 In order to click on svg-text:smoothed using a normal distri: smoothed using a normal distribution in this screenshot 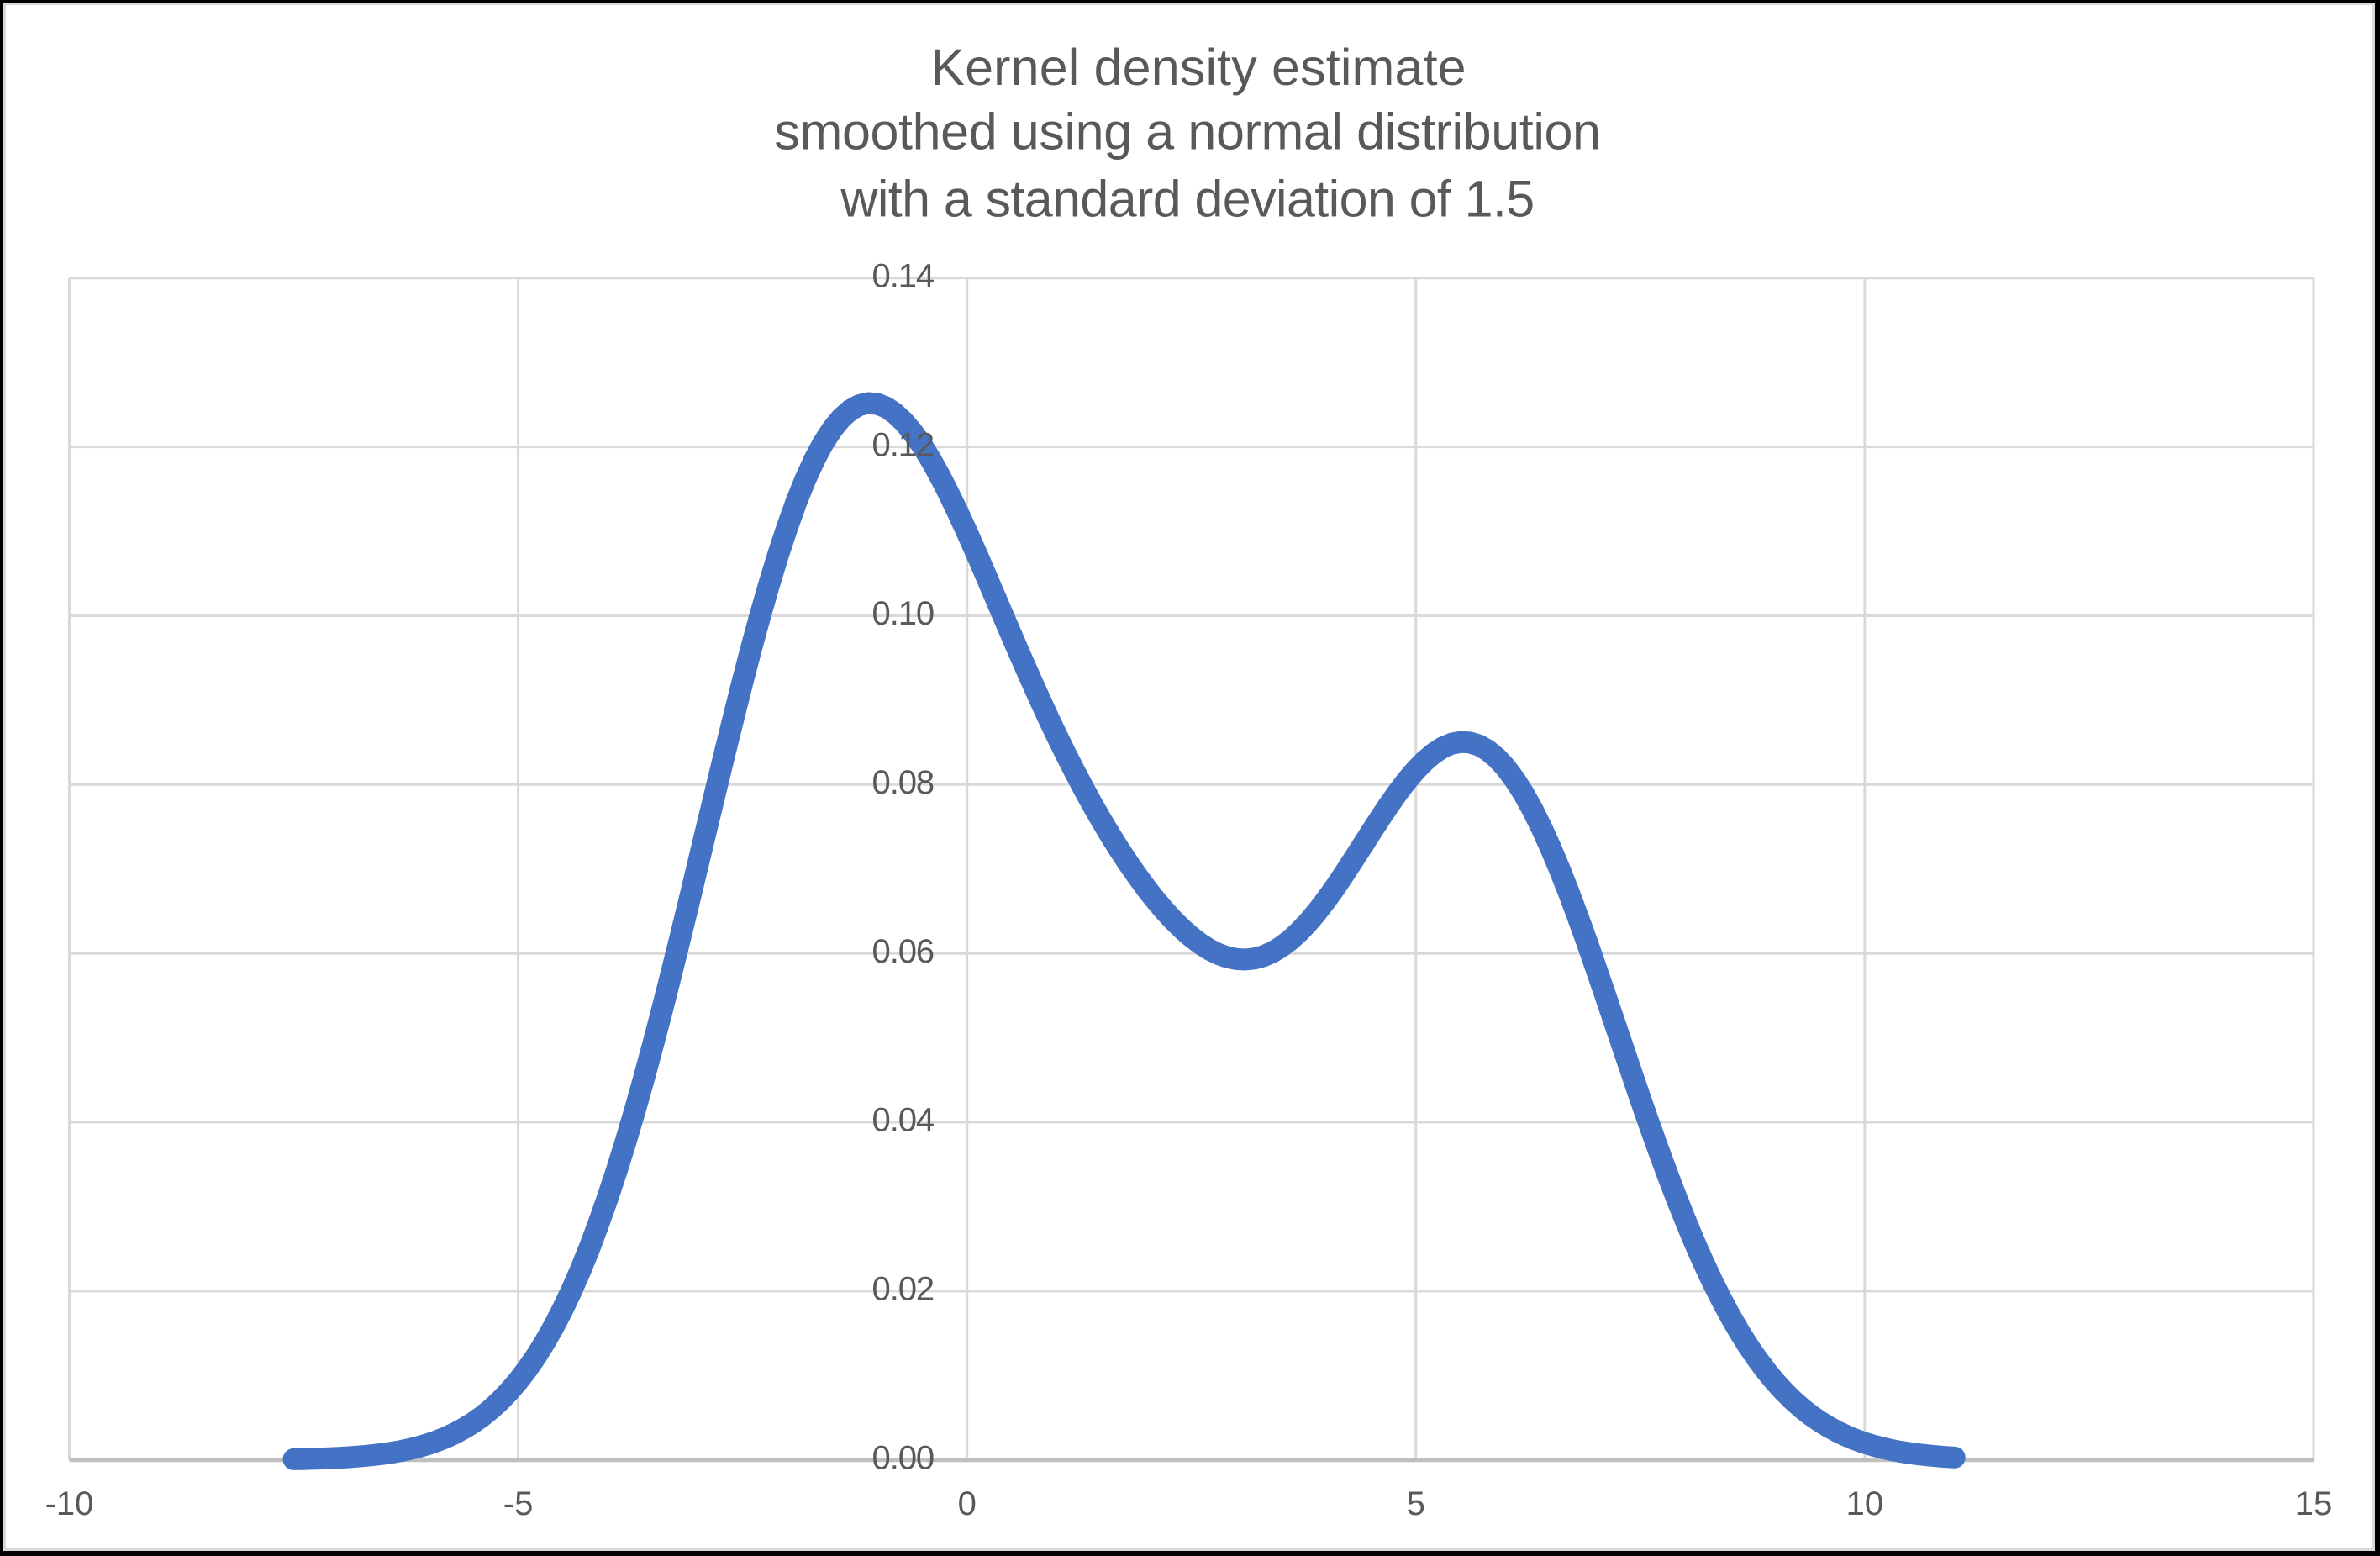, I will do `click(1187, 131)`.